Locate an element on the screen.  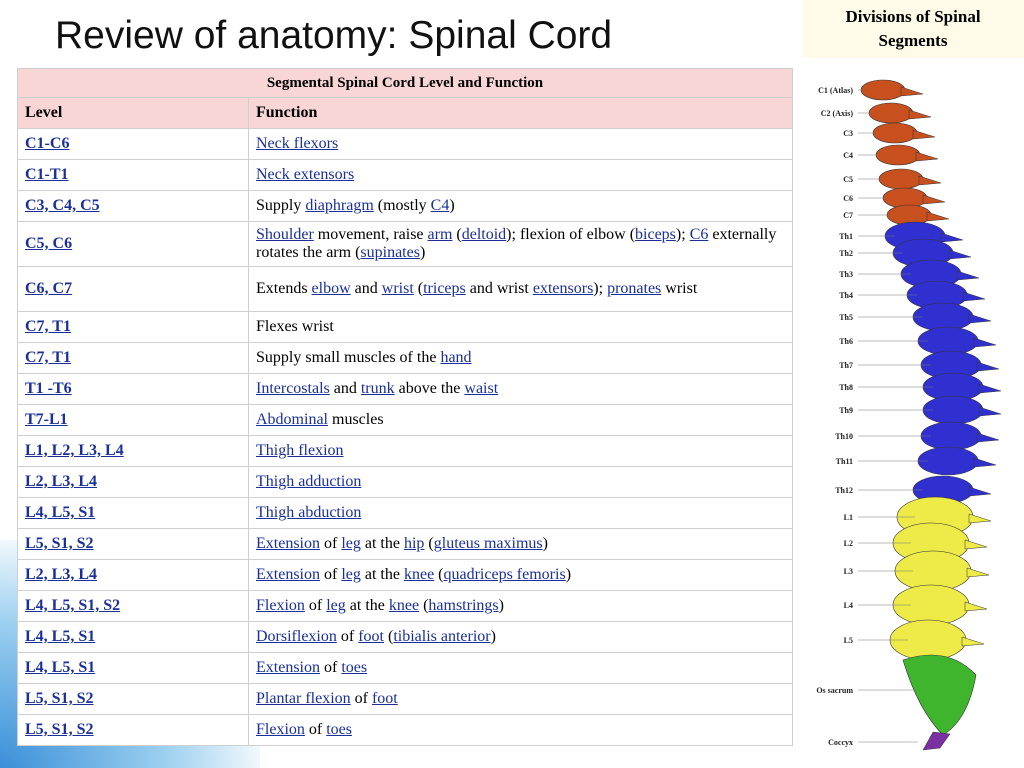
link-text: Plantar flexion is located at coordinates (303, 698).